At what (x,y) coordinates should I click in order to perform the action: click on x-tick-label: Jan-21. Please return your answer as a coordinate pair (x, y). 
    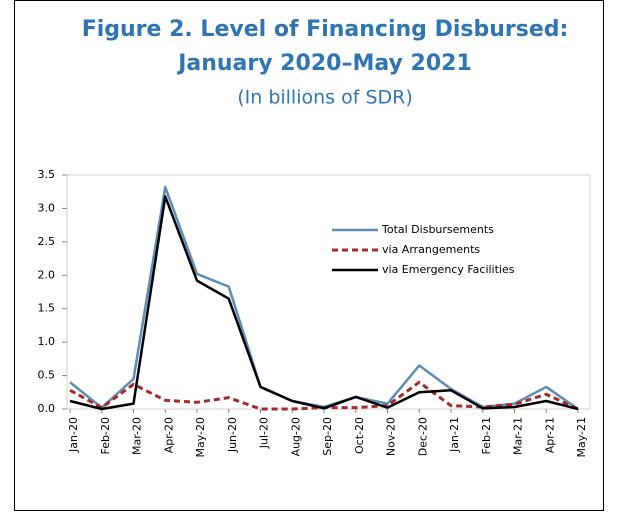
    Looking at the image, I should click on (454, 435).